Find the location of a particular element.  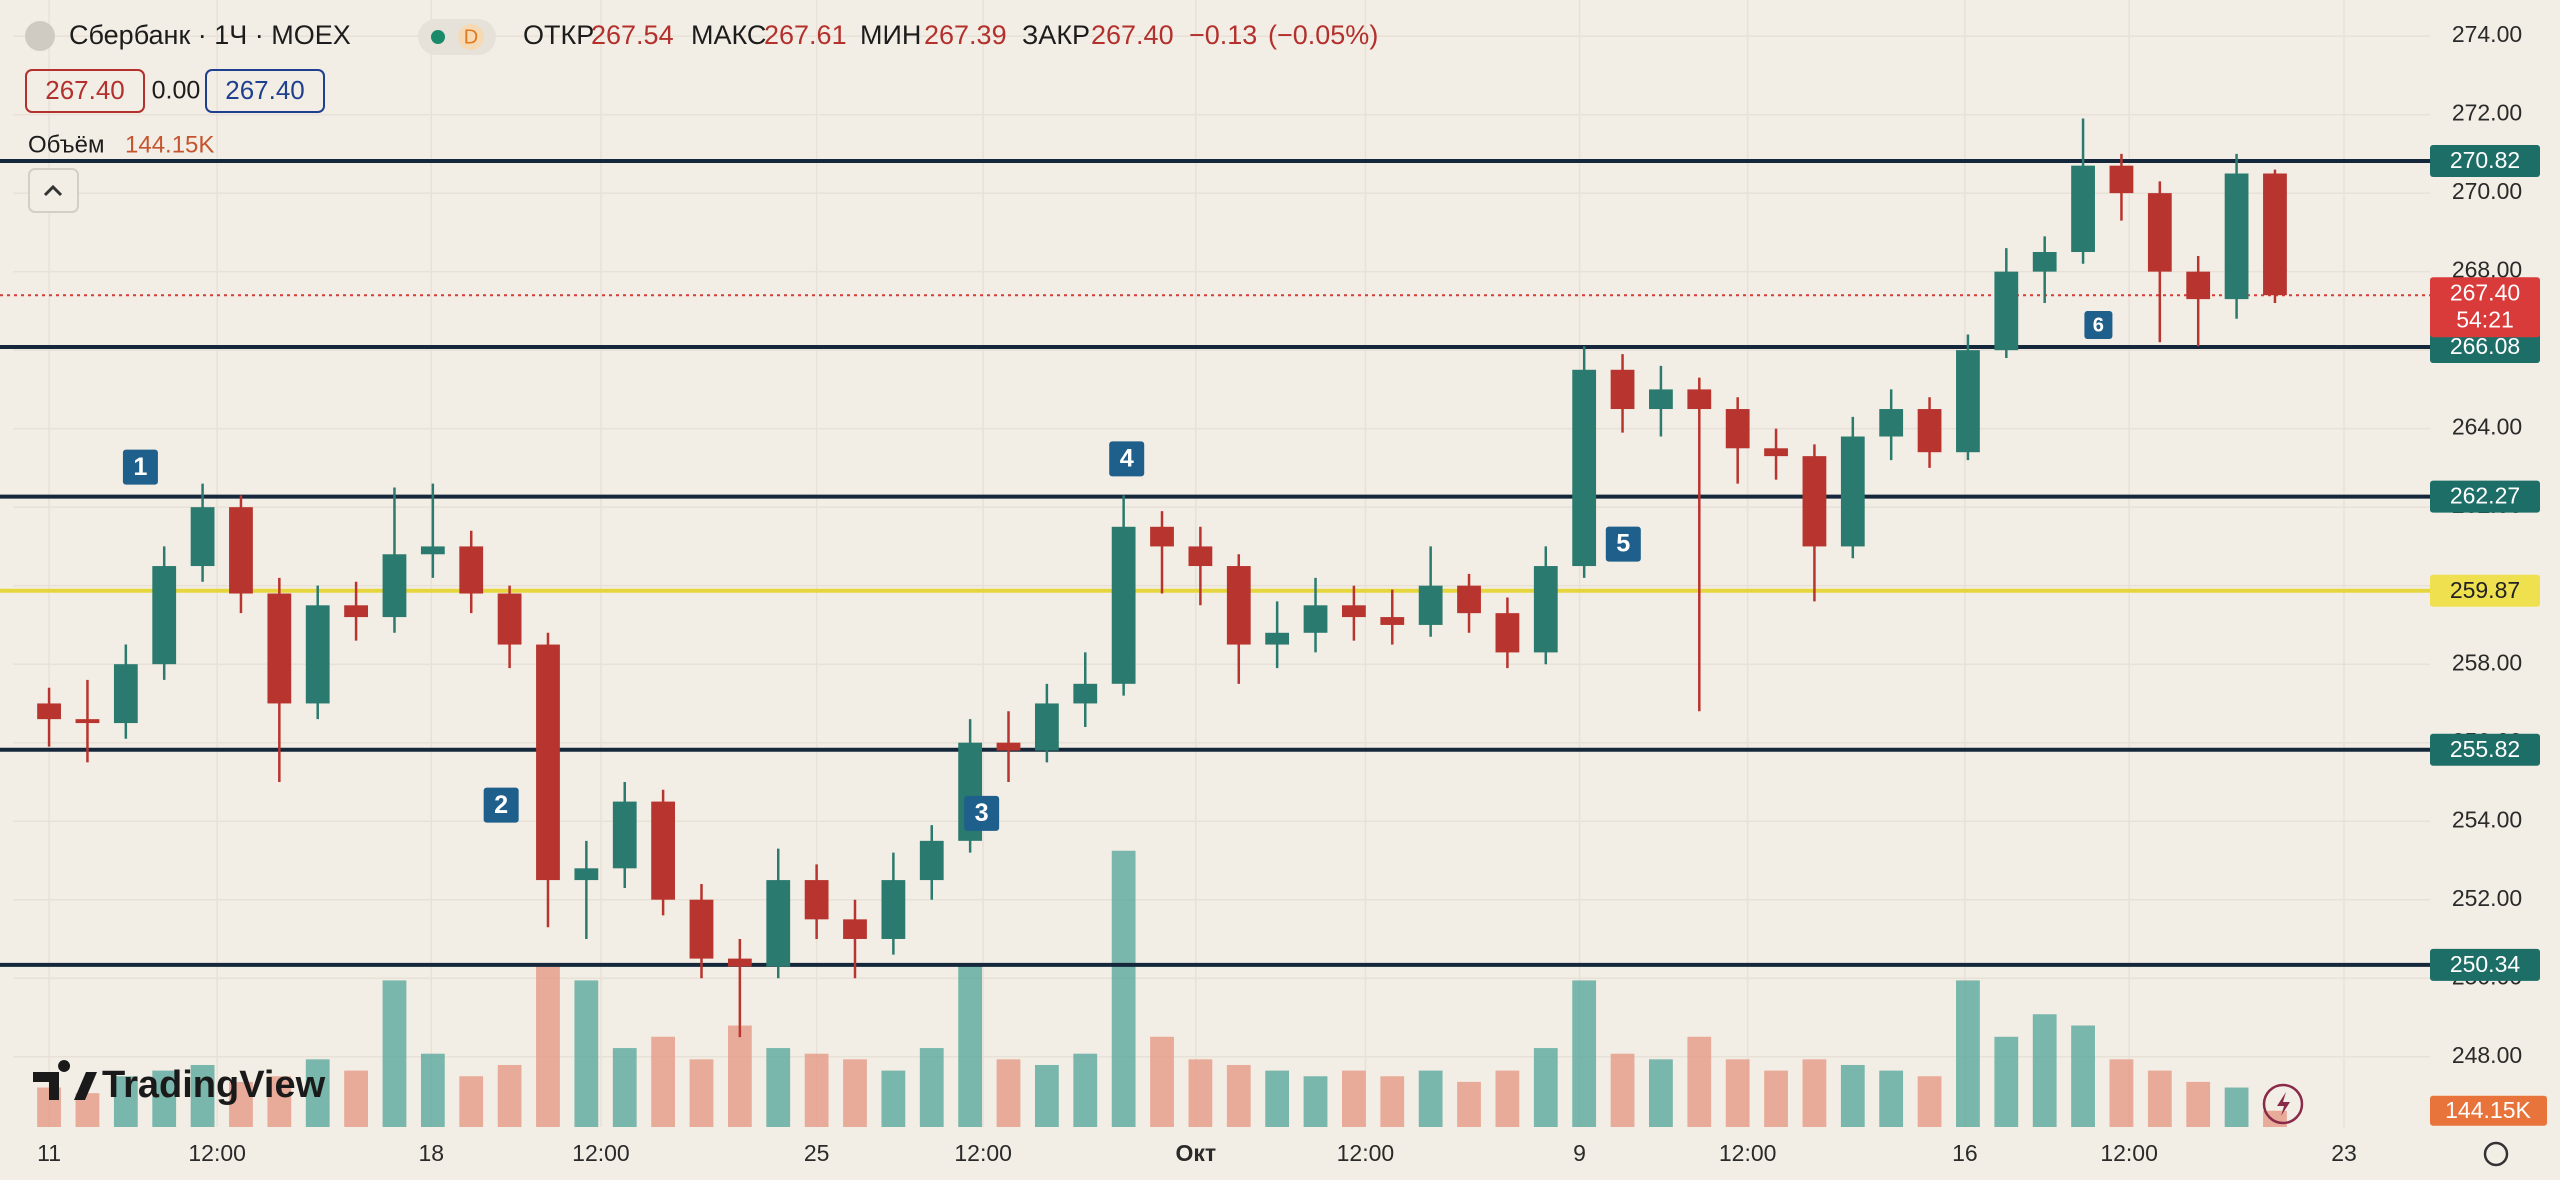

change-value: −0.13 is located at coordinates (1223, 35).